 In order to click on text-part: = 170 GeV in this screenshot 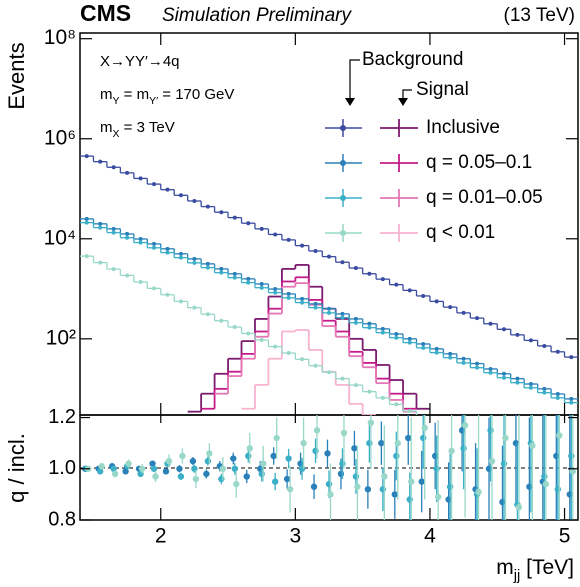, I will do `click(196, 94)`.